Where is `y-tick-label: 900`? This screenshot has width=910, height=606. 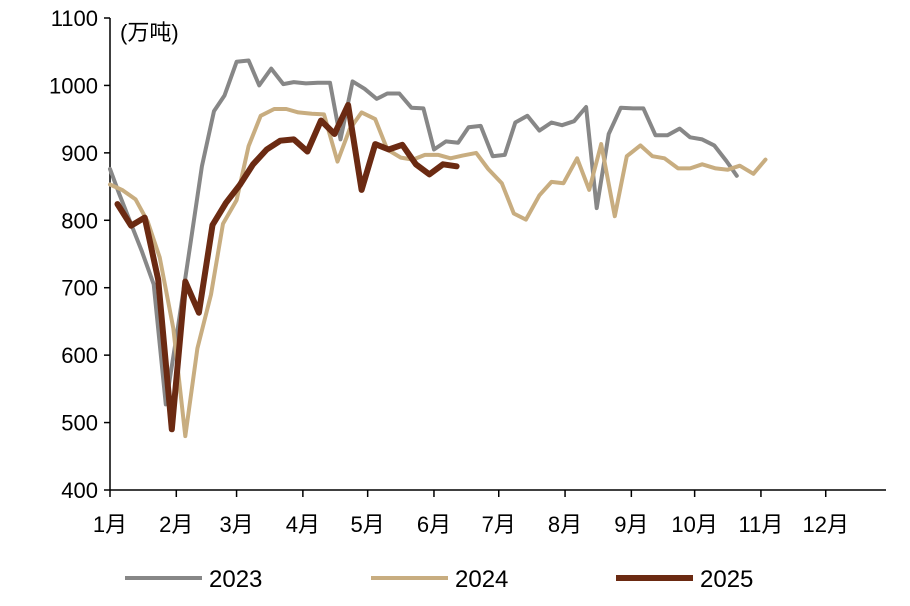
y-tick-label: 900 is located at coordinates (79, 153).